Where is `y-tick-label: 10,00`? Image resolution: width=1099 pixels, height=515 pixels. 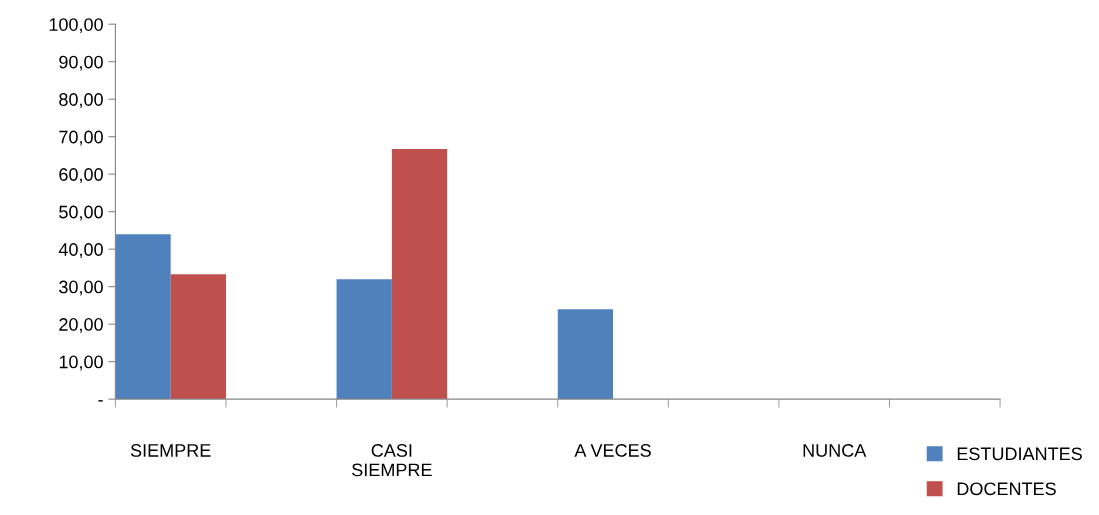
y-tick-label: 10,00 is located at coordinates (81, 363).